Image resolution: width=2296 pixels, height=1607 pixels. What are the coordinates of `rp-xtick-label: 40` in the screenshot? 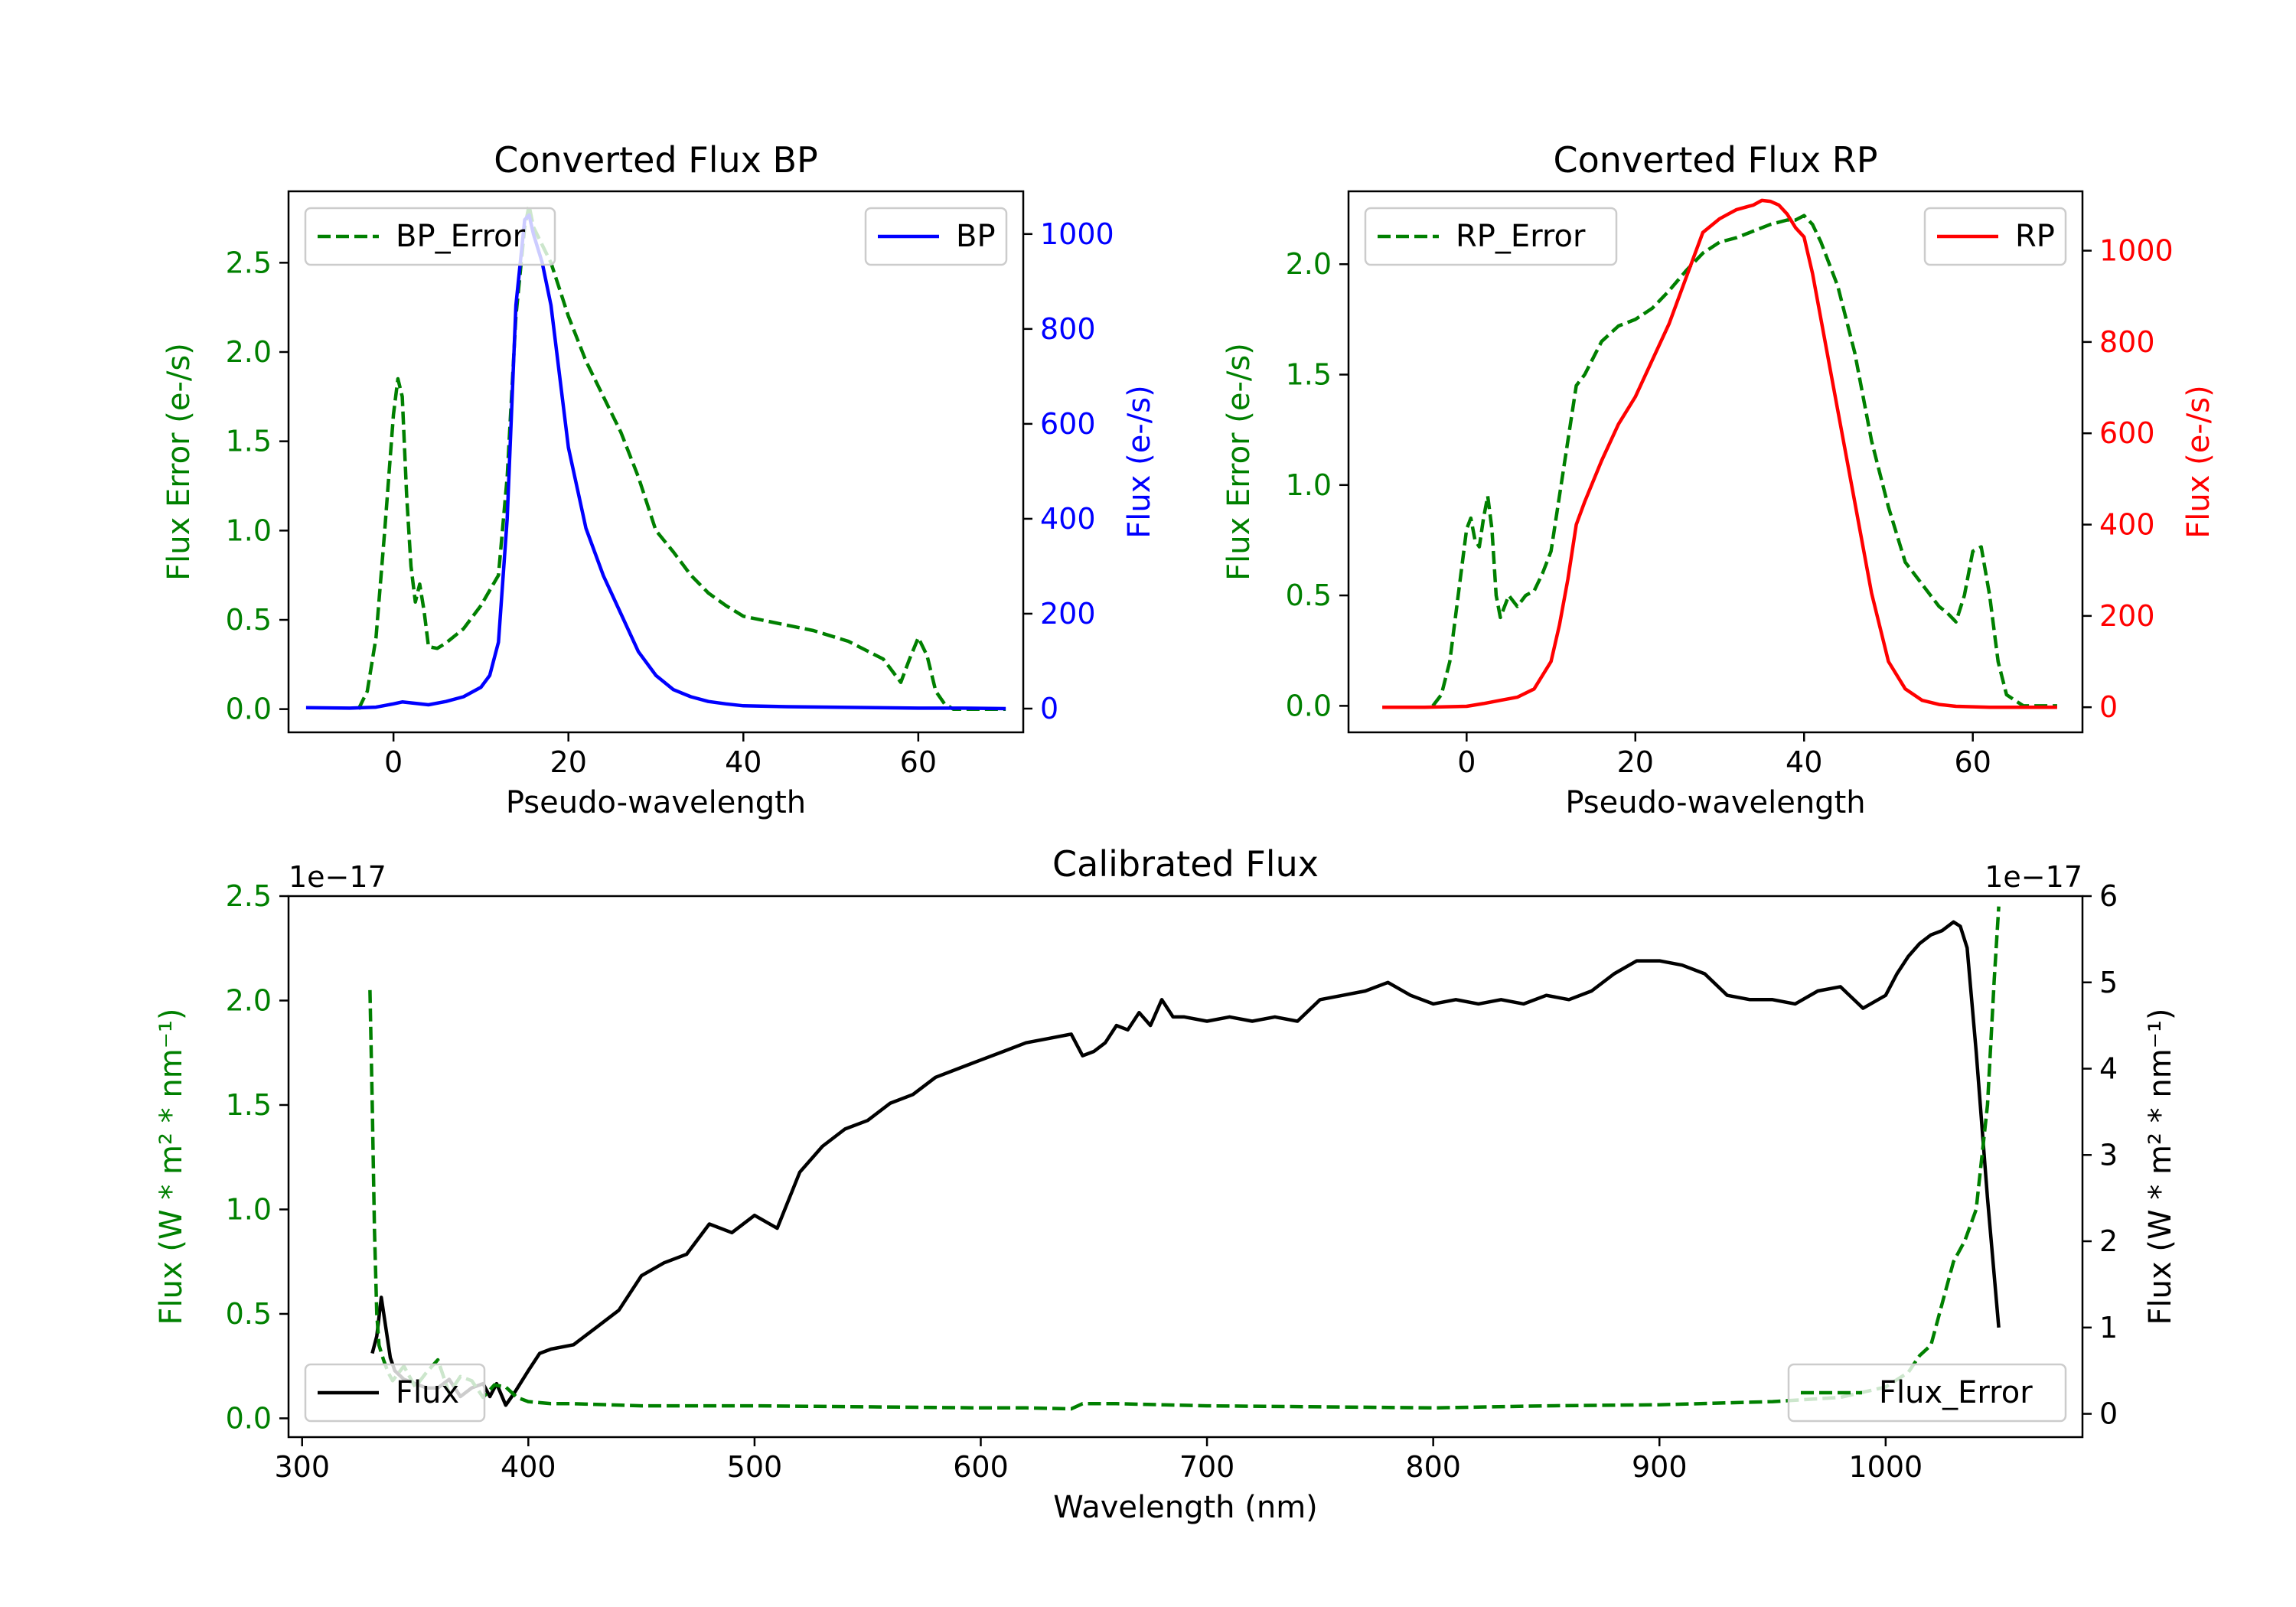 It's located at (1804, 762).